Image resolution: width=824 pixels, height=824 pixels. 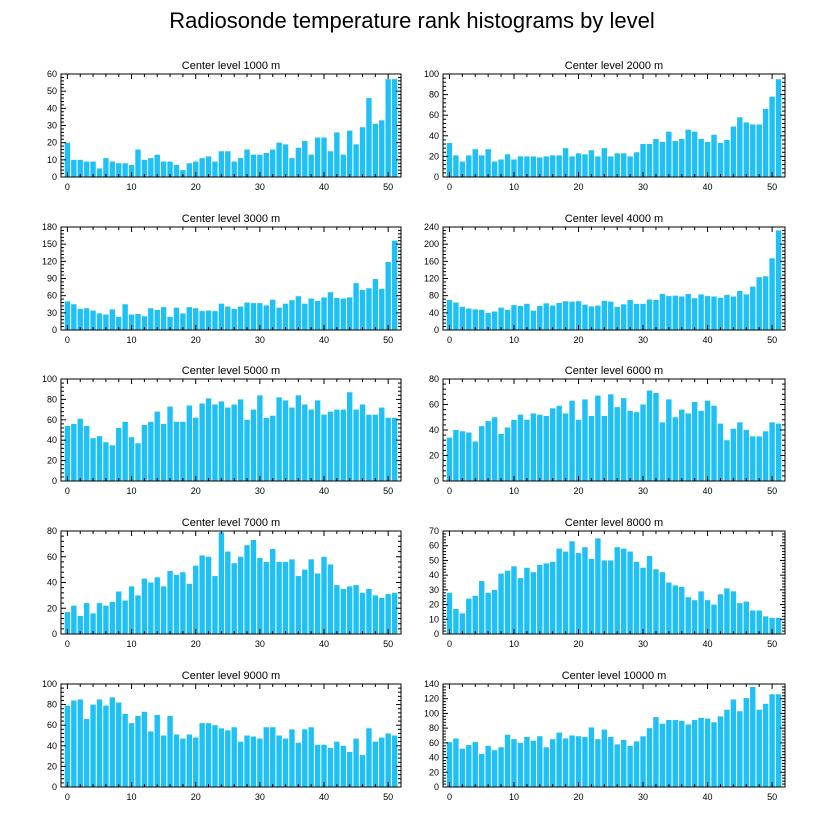 I want to click on y-tick-label: 30, so click(x=434, y=590).